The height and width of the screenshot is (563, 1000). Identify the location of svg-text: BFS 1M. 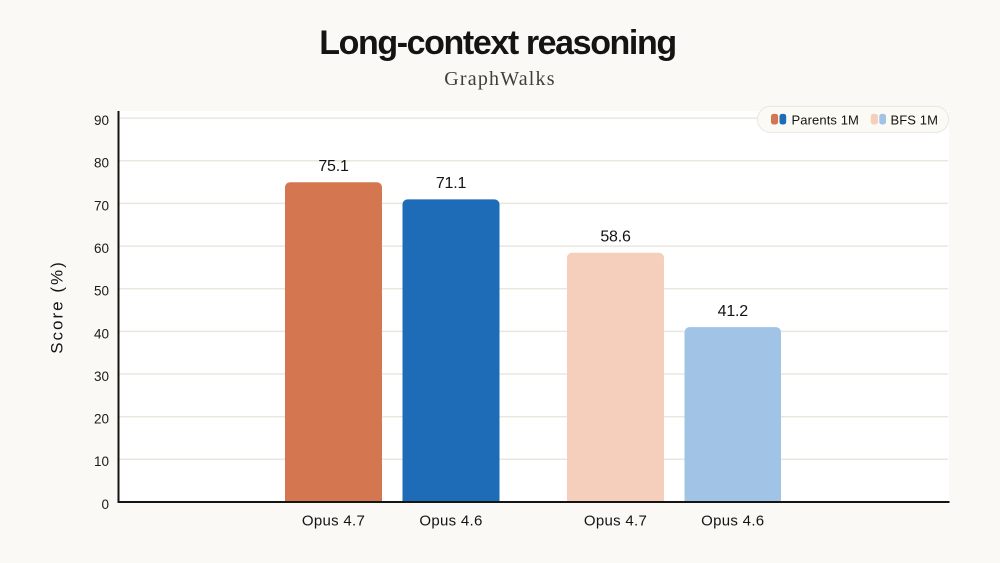
(915, 119).